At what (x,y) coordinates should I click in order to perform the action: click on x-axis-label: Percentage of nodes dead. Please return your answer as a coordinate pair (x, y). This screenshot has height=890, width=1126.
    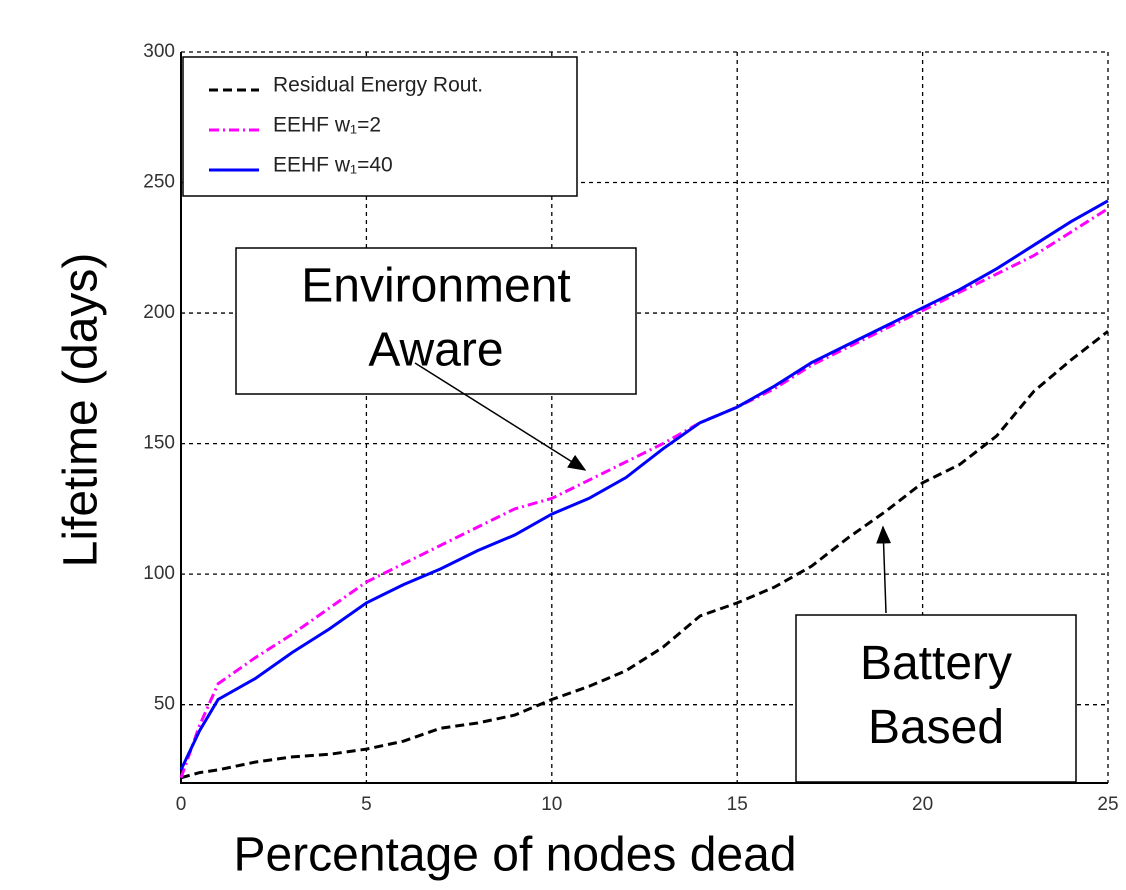
    Looking at the image, I should click on (514, 855).